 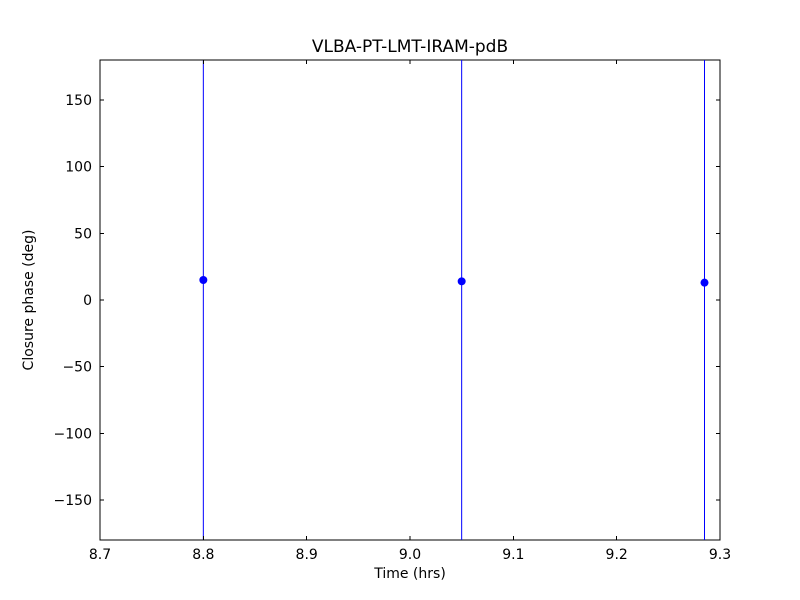 I want to click on y-tick-label: 150, so click(x=78, y=101).